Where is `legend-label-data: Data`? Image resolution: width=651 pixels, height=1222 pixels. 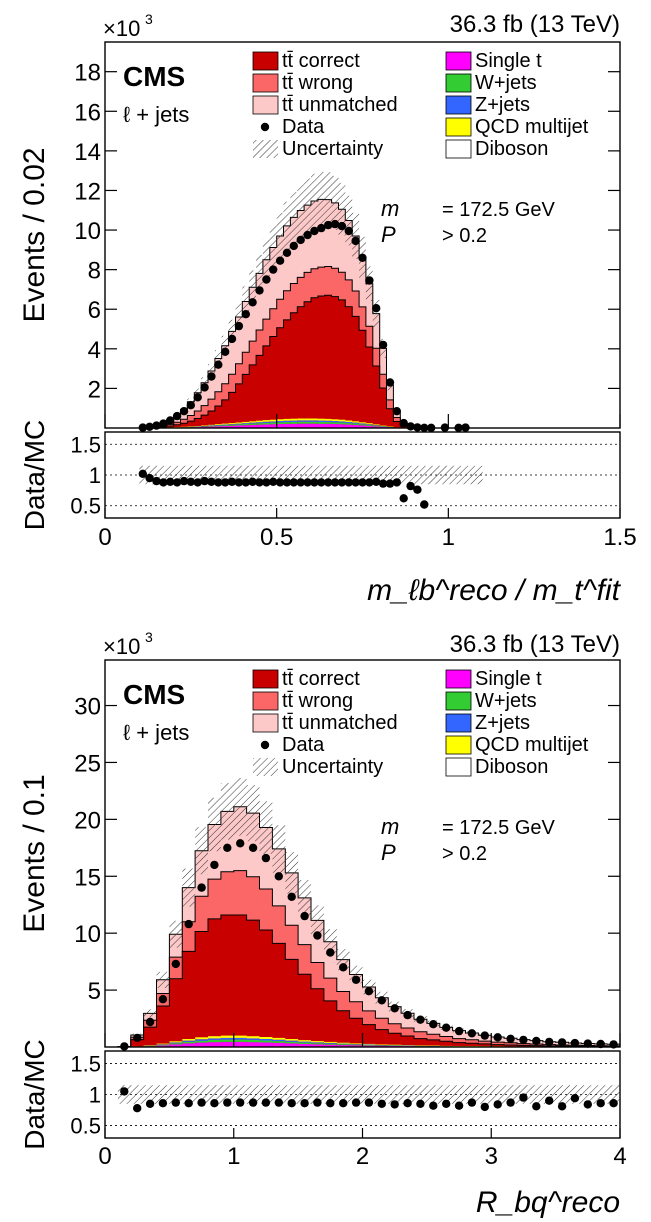
legend-label-data: Data is located at coordinates (303, 745).